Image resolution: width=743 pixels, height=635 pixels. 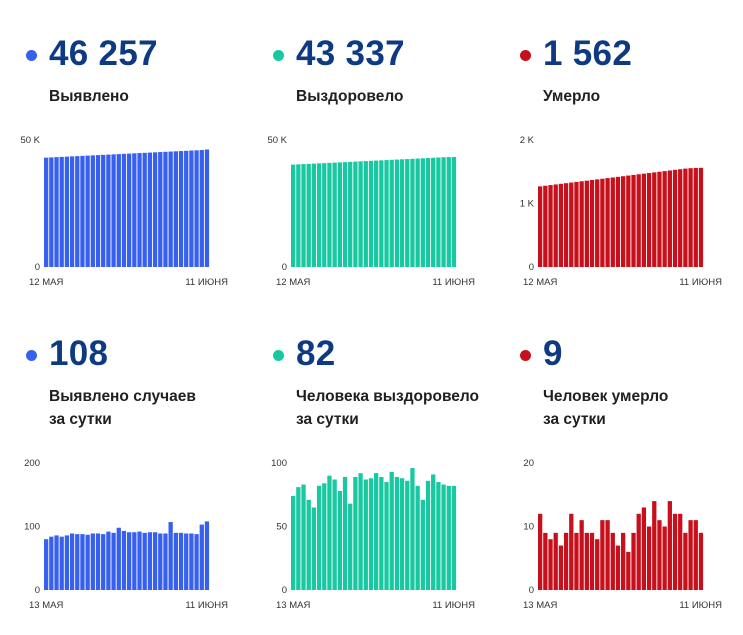 What do you see at coordinates (525, 55) in the screenshot?
I see `red-dot-icon` at bounding box center [525, 55].